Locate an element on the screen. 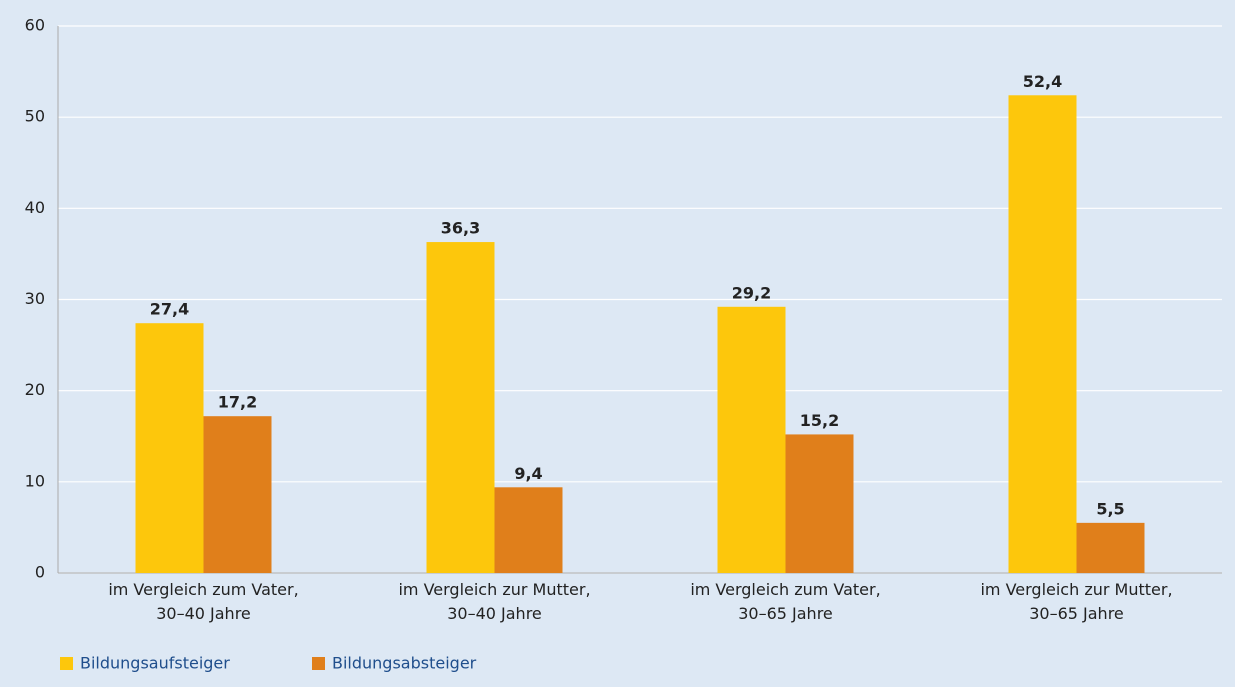 This screenshot has width=1235, height=687. value-label: 36,3 is located at coordinates (460, 228).